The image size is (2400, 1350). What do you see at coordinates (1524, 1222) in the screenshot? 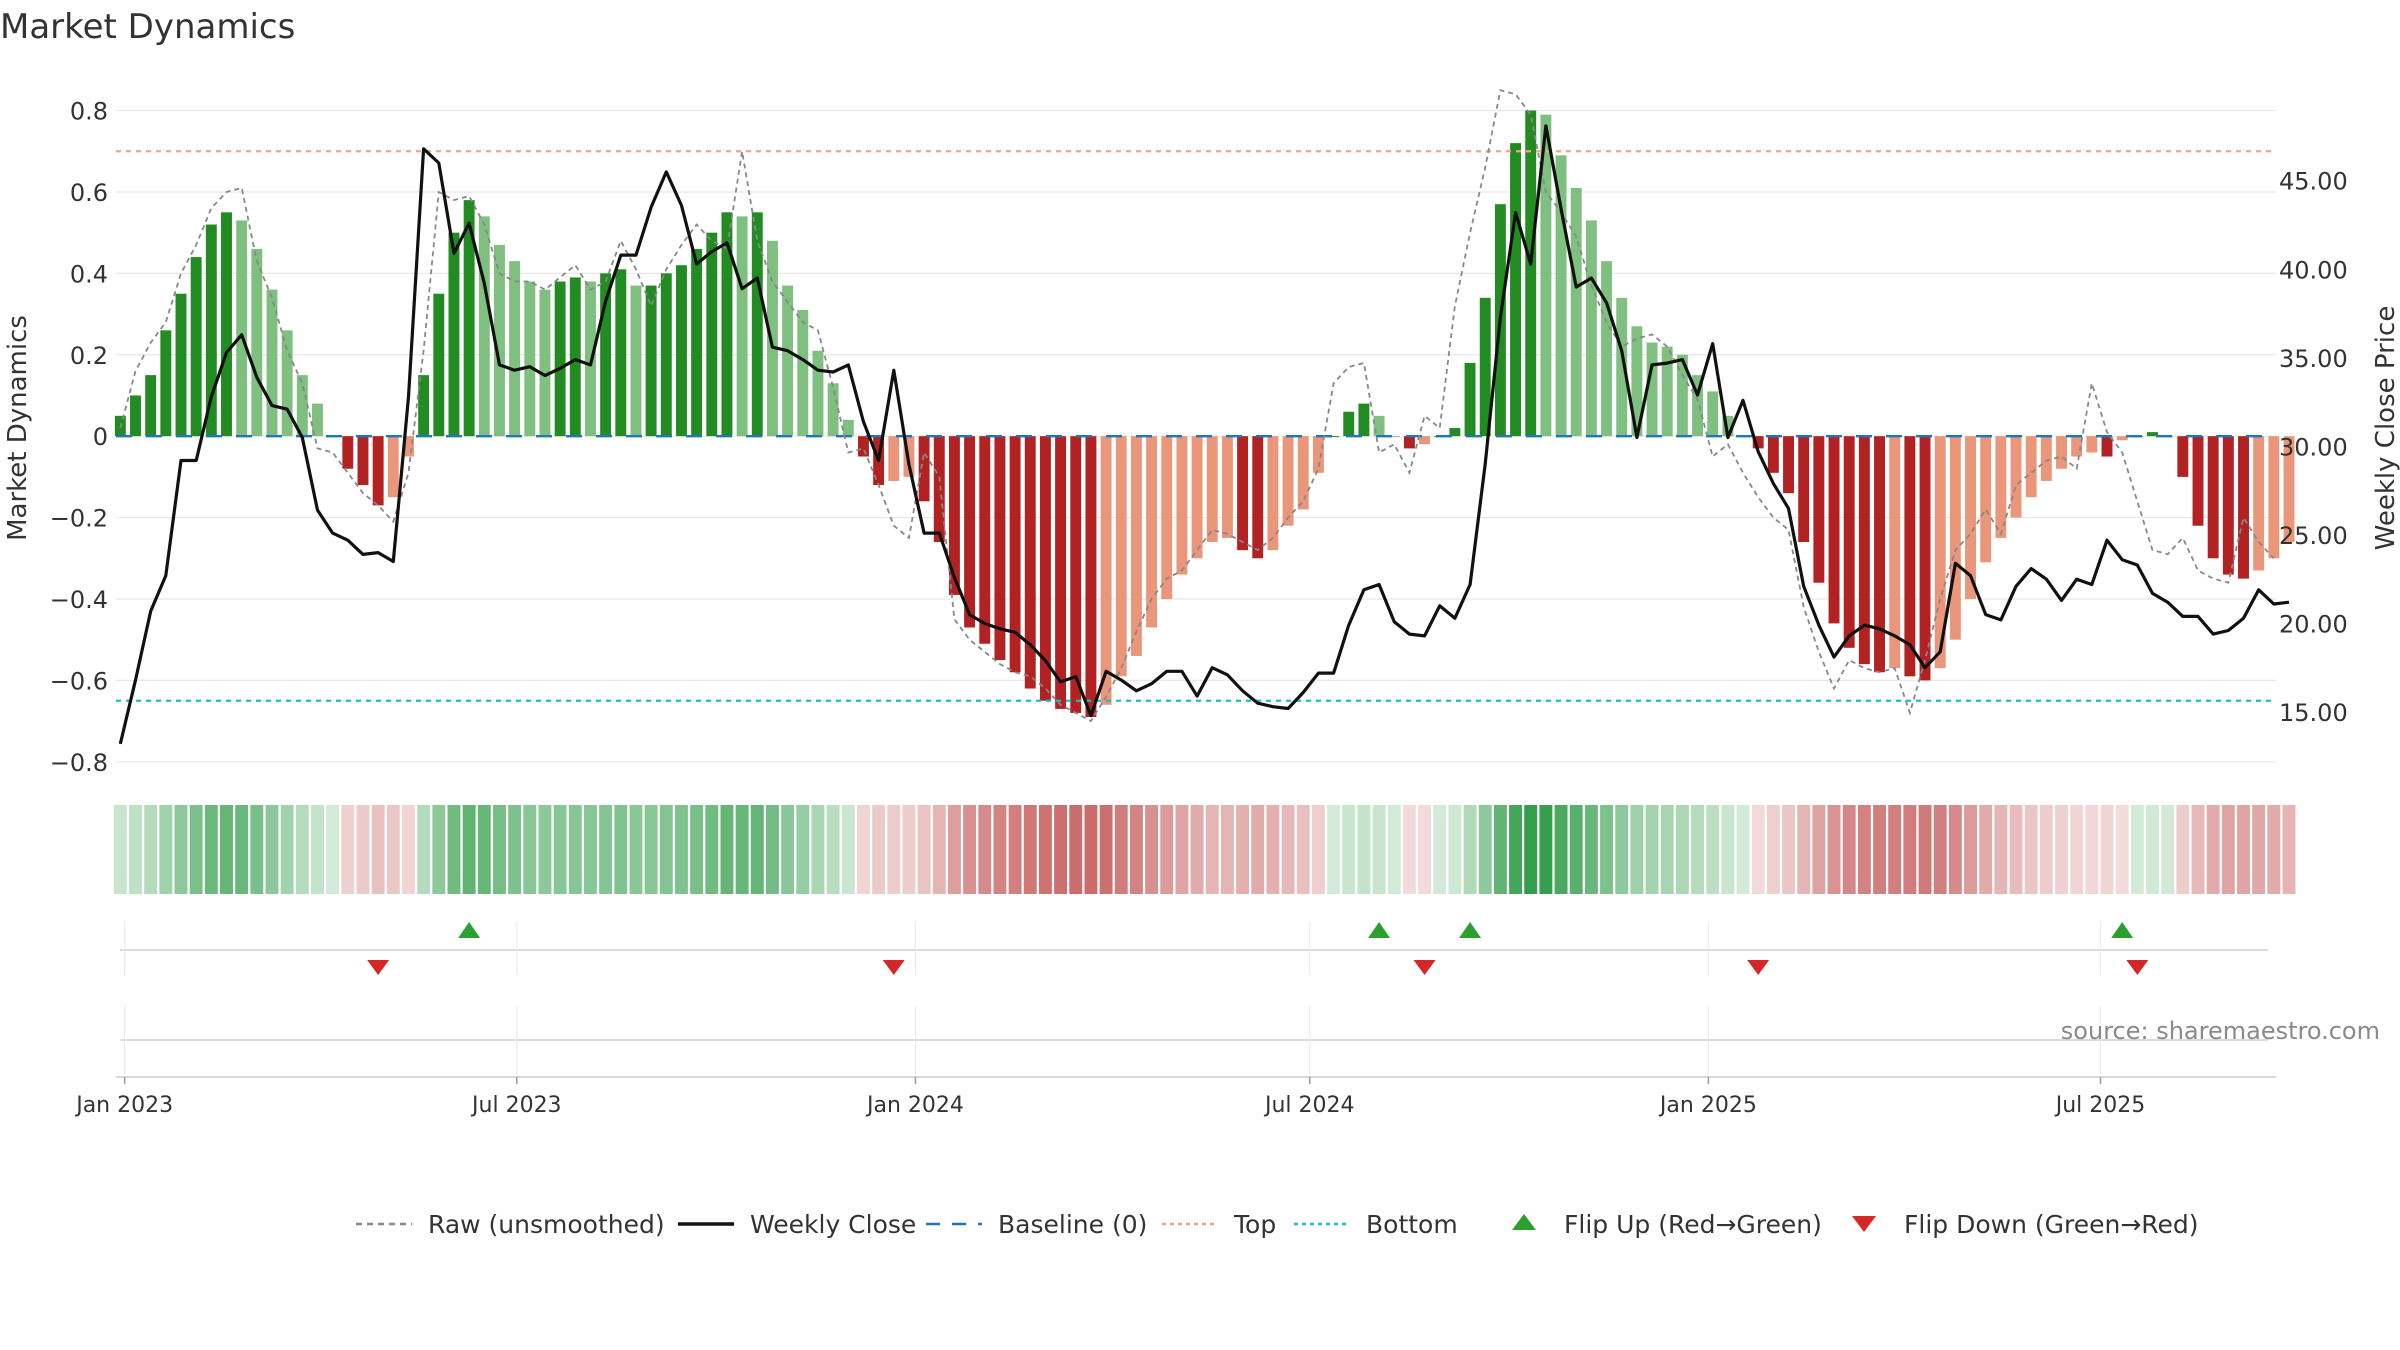
I see `legend-swatch` at bounding box center [1524, 1222].